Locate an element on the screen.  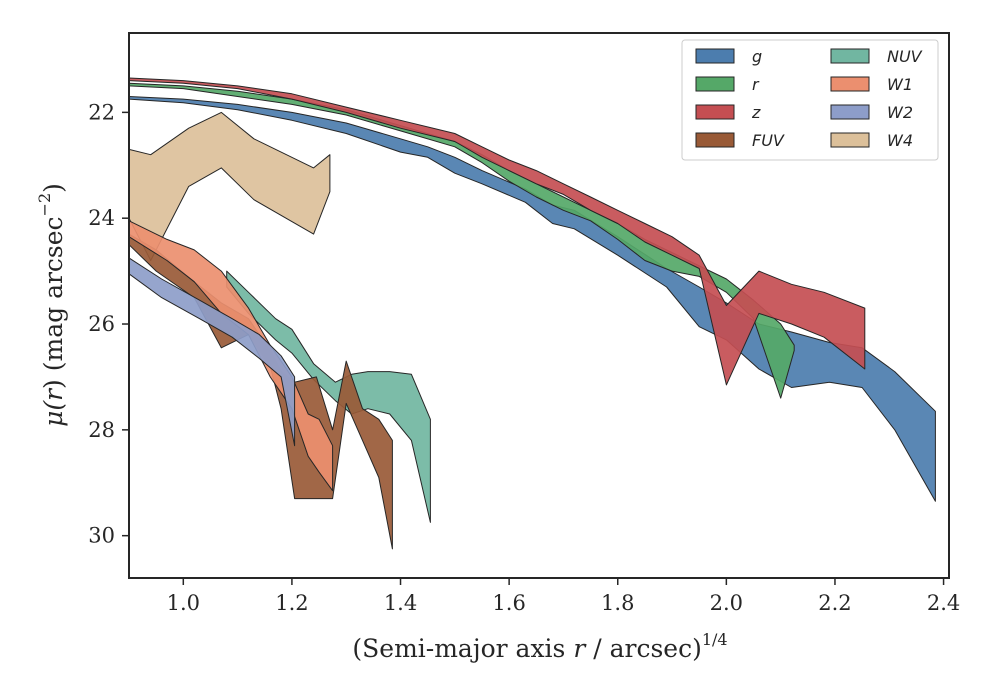
legend-box is located at coordinates (810, 100).